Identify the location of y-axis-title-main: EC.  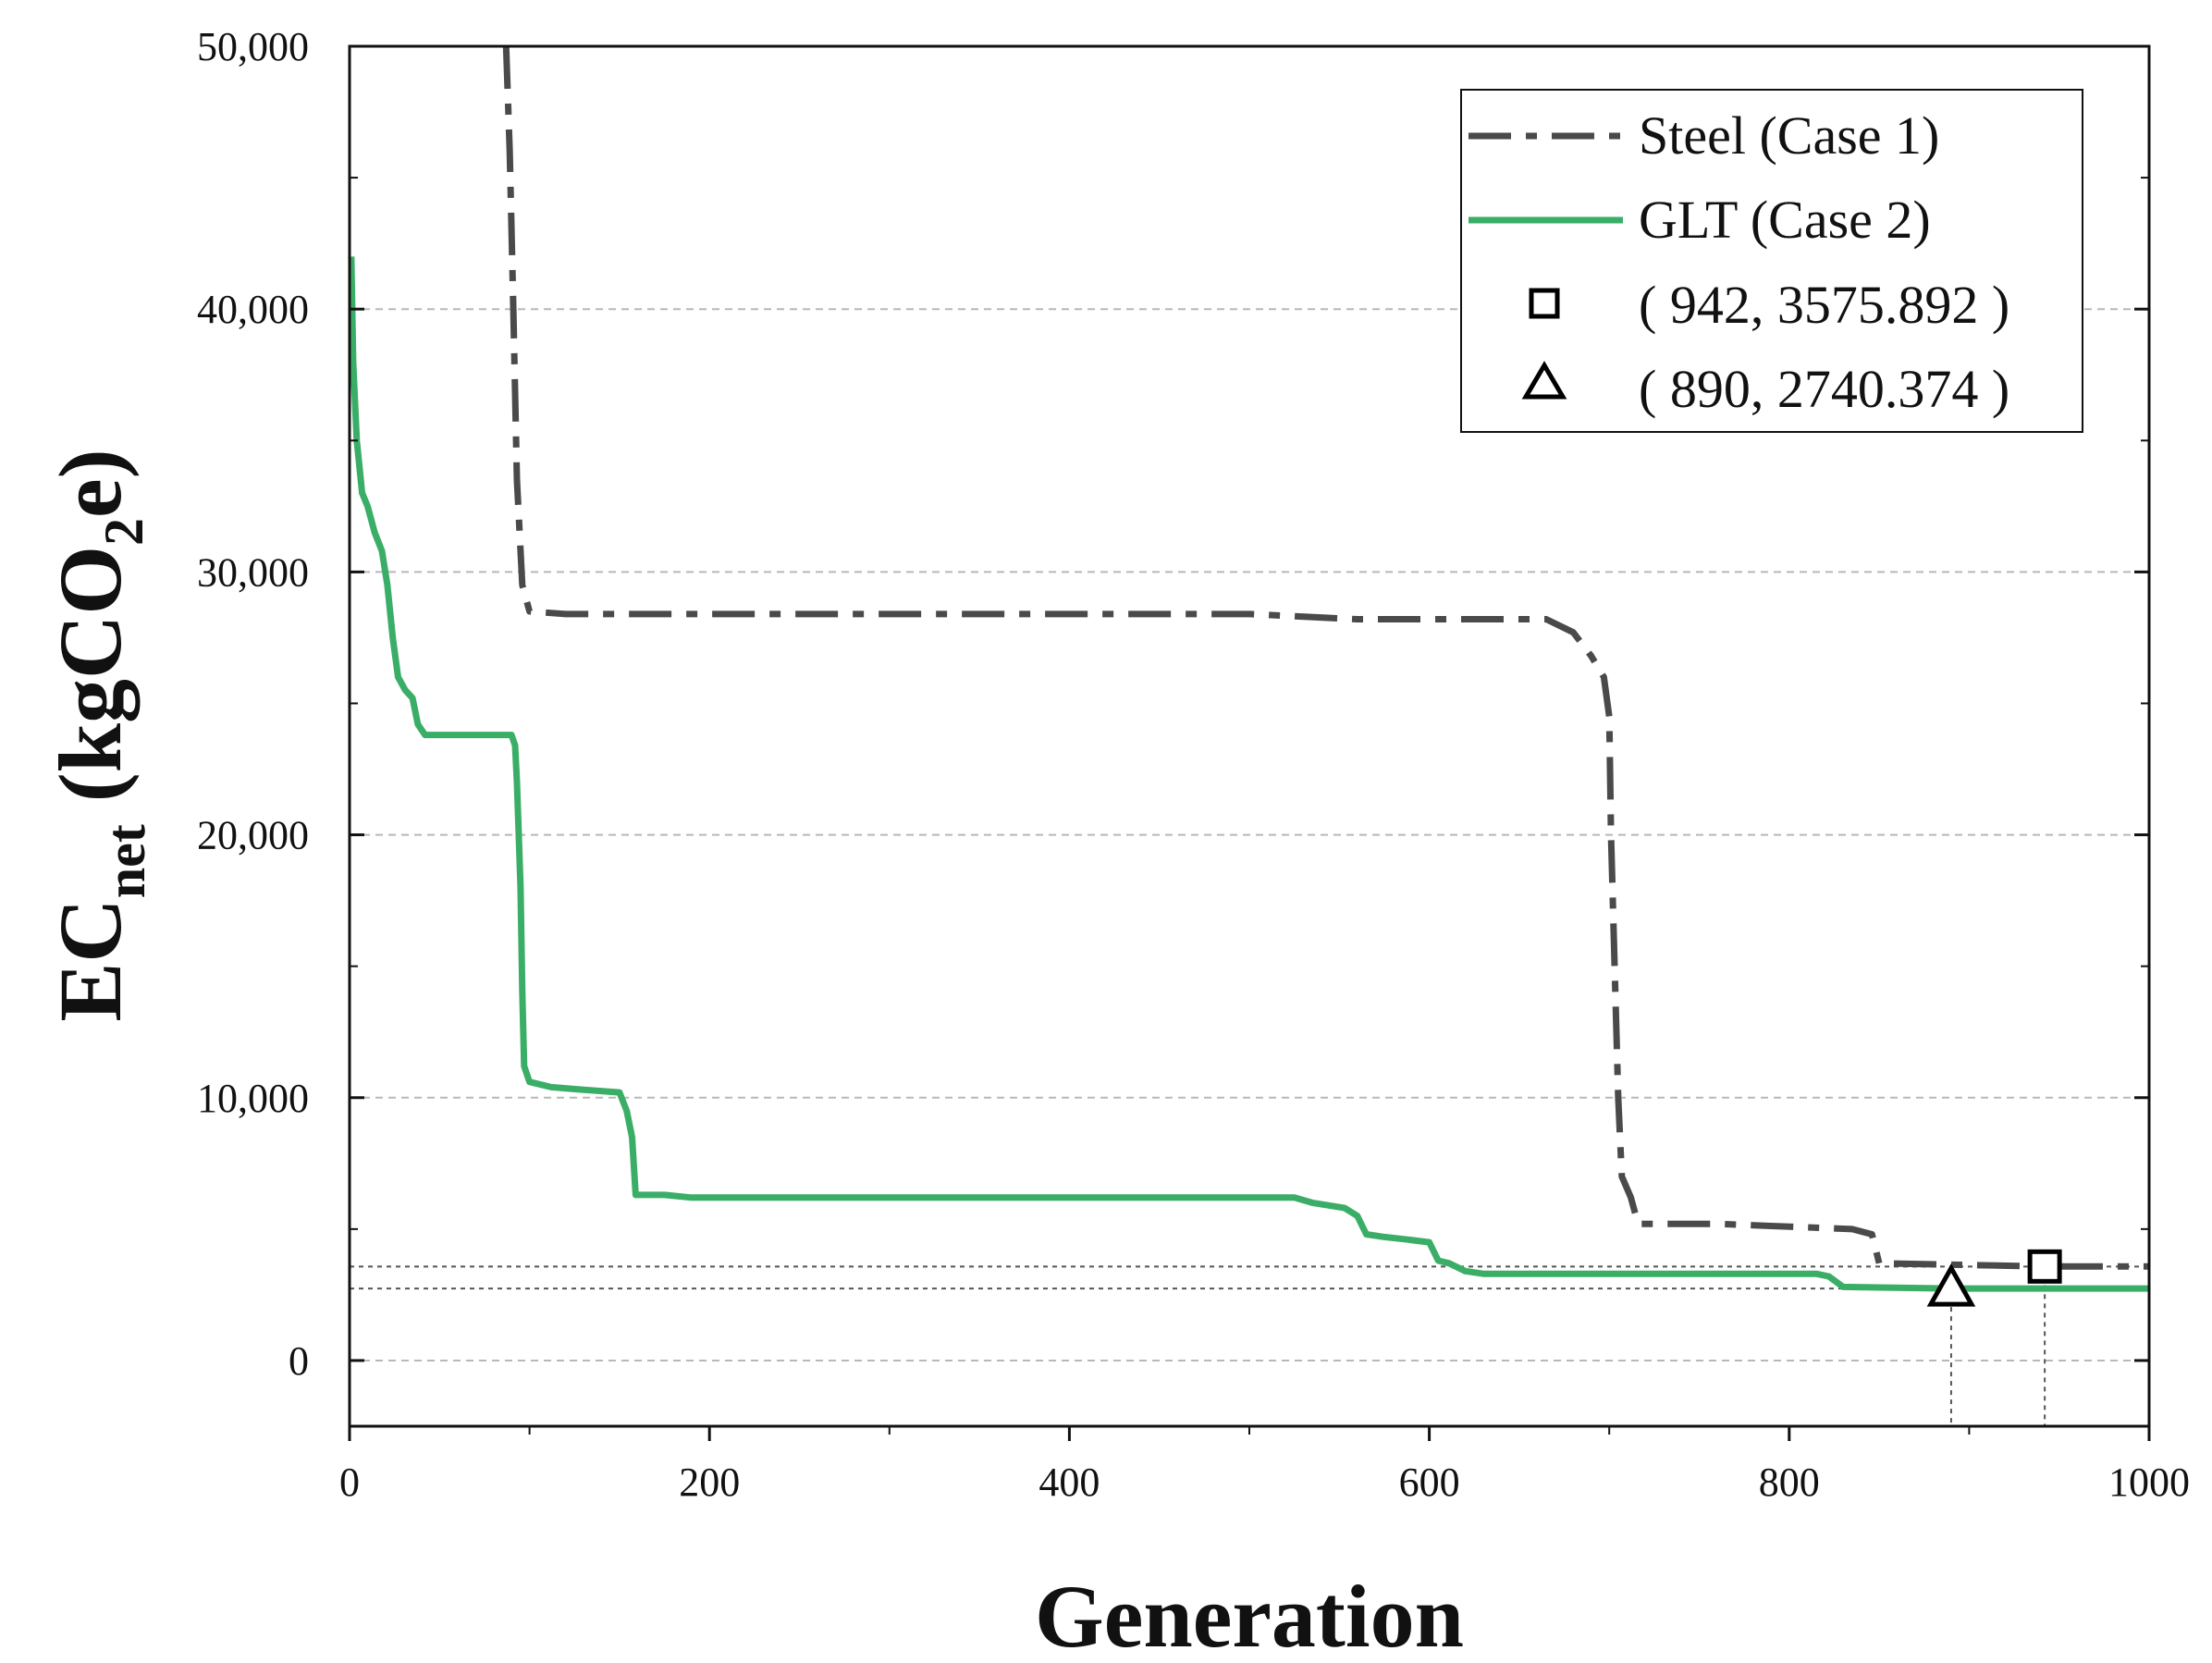
(91, 959).